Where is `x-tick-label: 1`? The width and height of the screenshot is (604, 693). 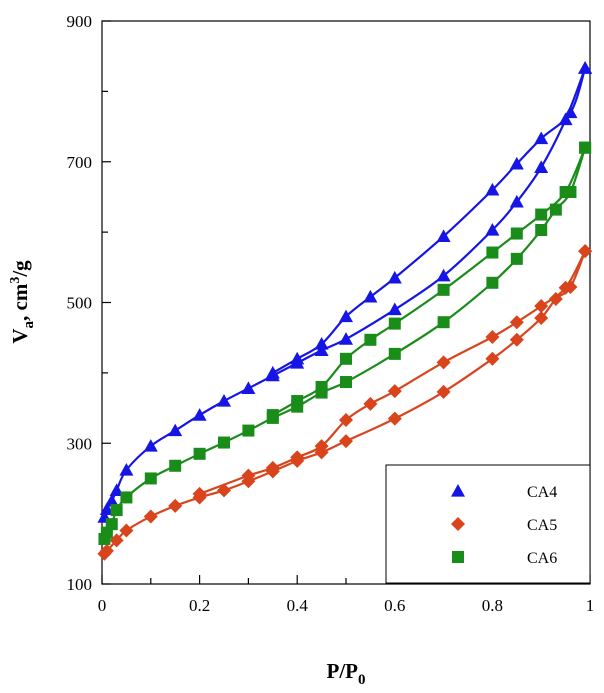 x-tick-label: 1 is located at coordinates (590, 605).